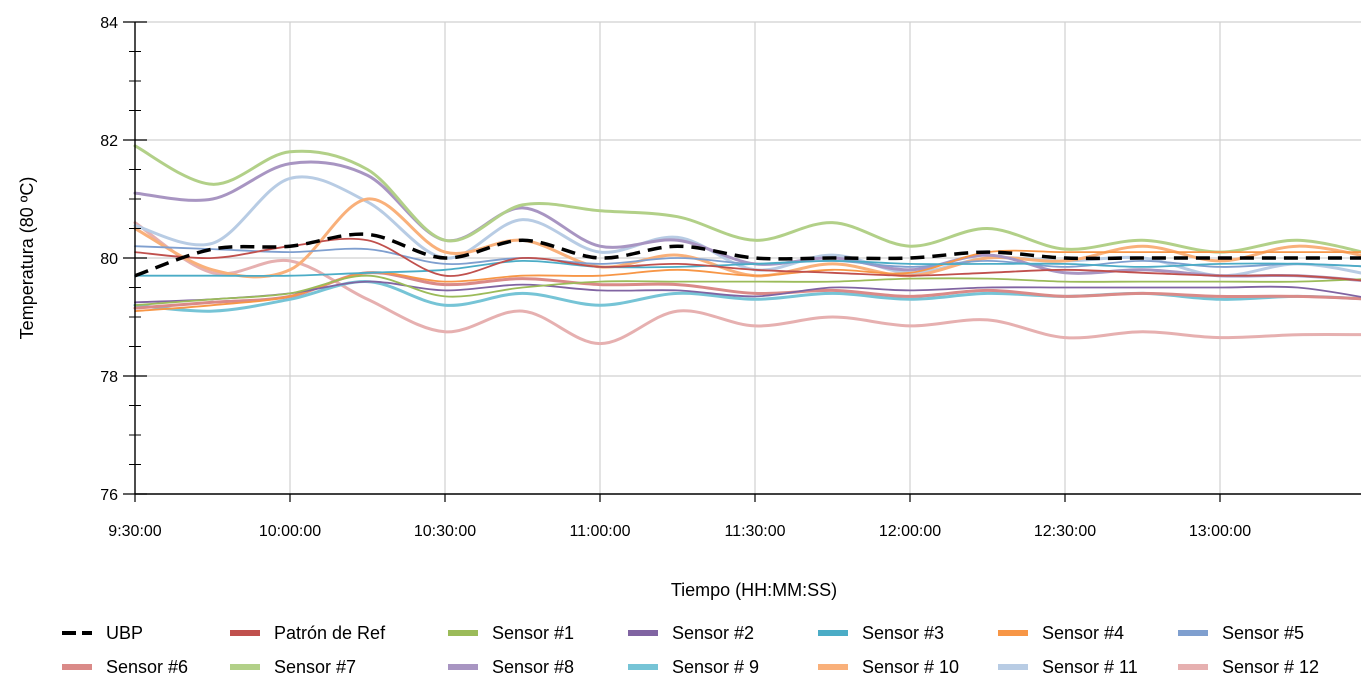 Image resolution: width=1361 pixels, height=686 pixels. Describe the element at coordinates (754, 531) in the screenshot. I see `x-tick-label: 11:30:00` at that location.